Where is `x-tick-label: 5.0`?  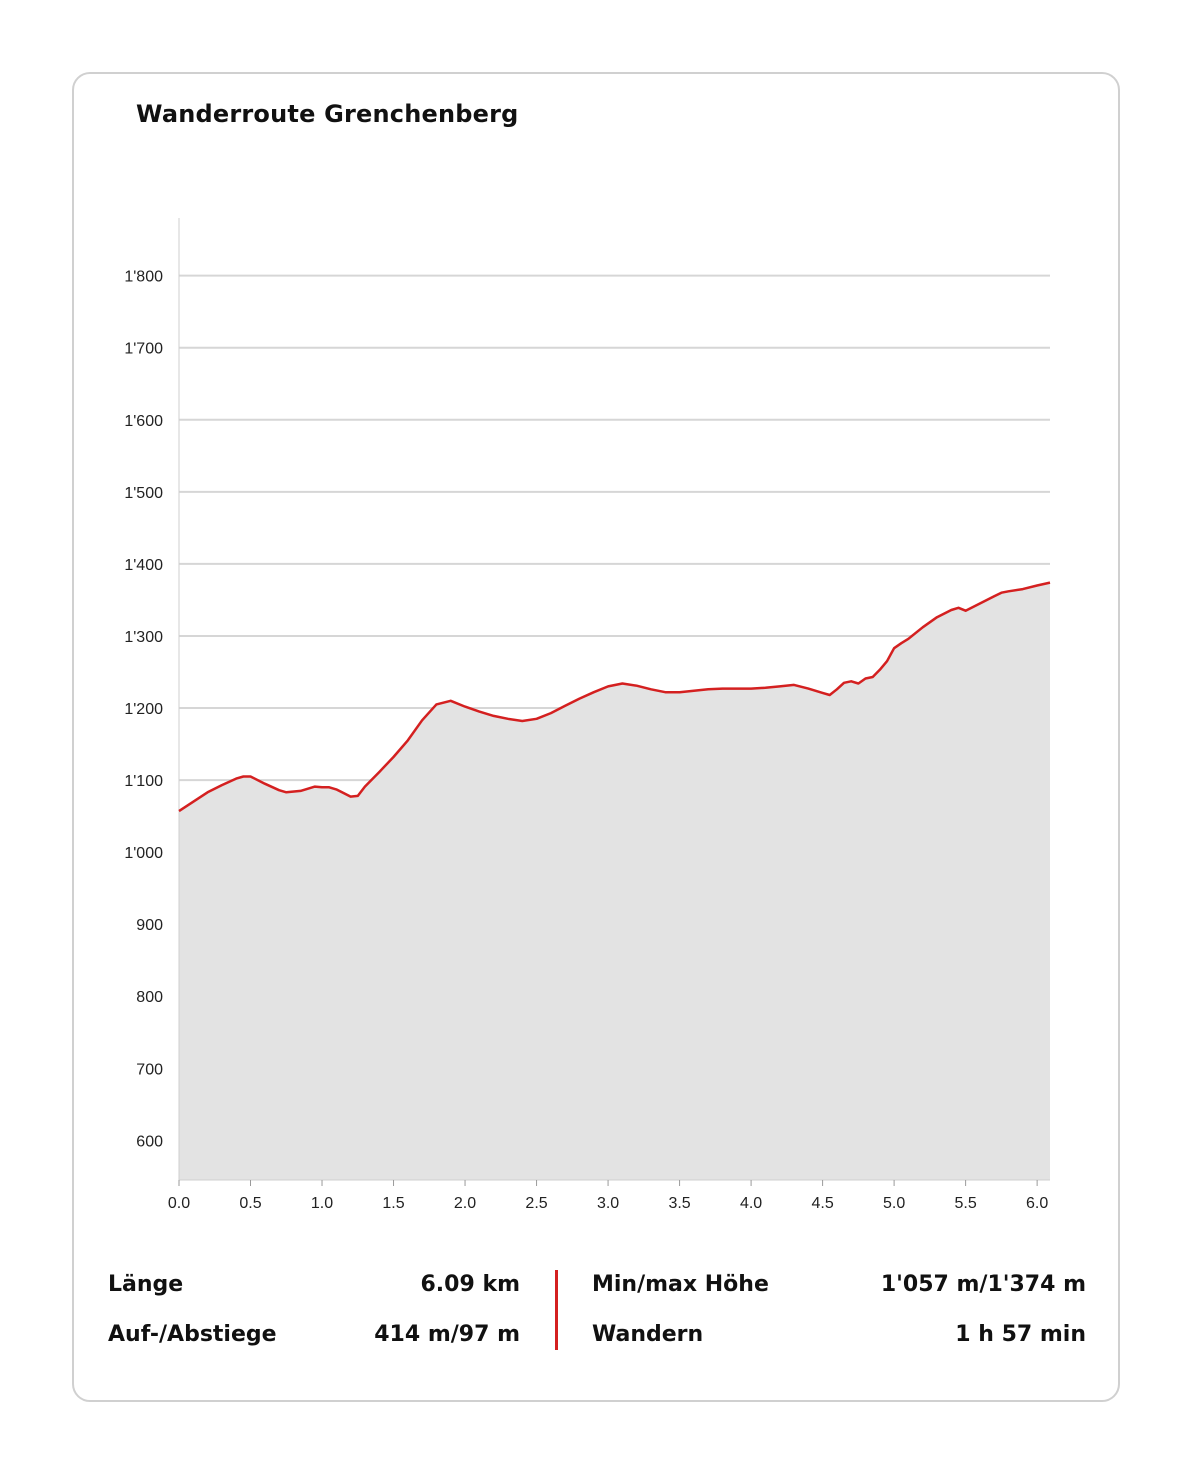 x-tick-label: 5.0 is located at coordinates (894, 1203).